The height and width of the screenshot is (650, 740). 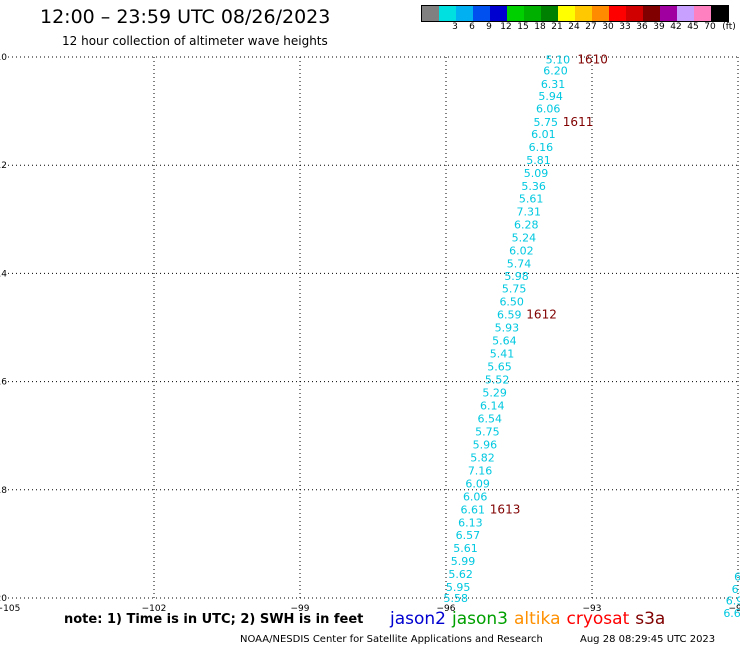 What do you see at coordinates (574, 27) in the screenshot?
I see `legend-label: 24` at bounding box center [574, 27].